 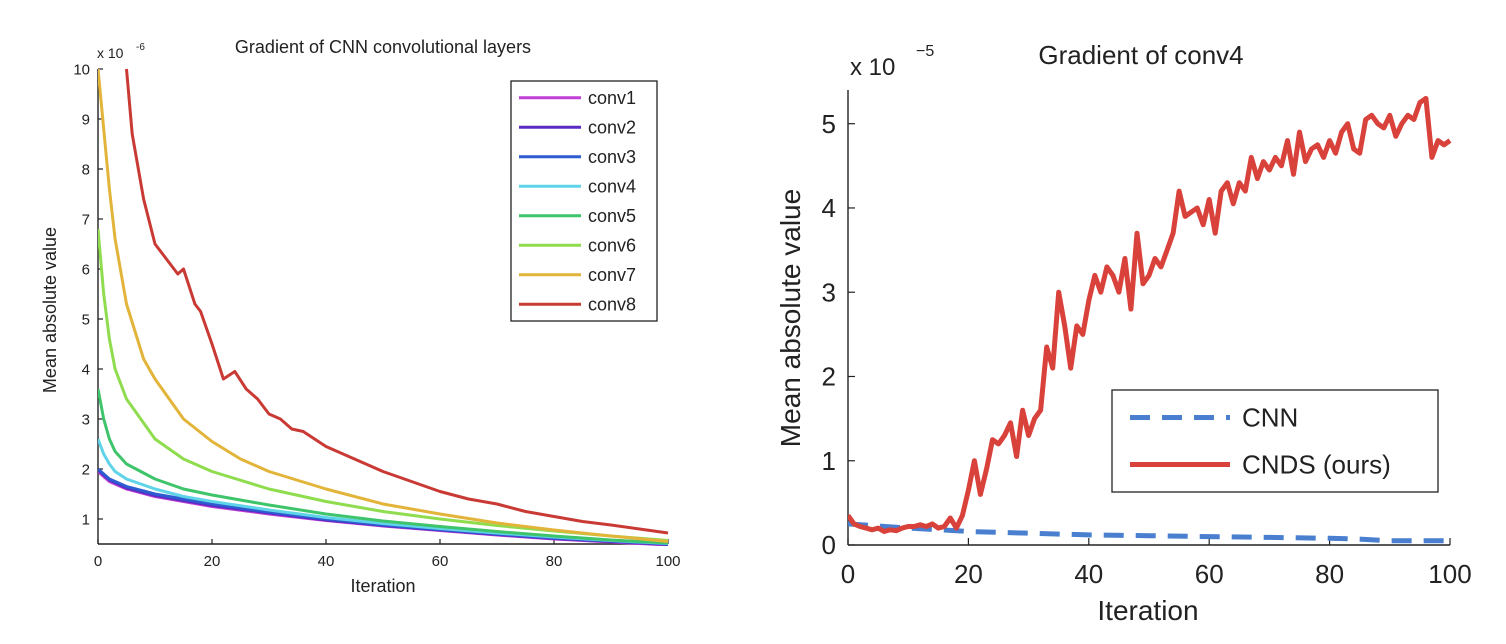 What do you see at coordinates (612, 187) in the screenshot?
I see `legend-label: conv4` at bounding box center [612, 187].